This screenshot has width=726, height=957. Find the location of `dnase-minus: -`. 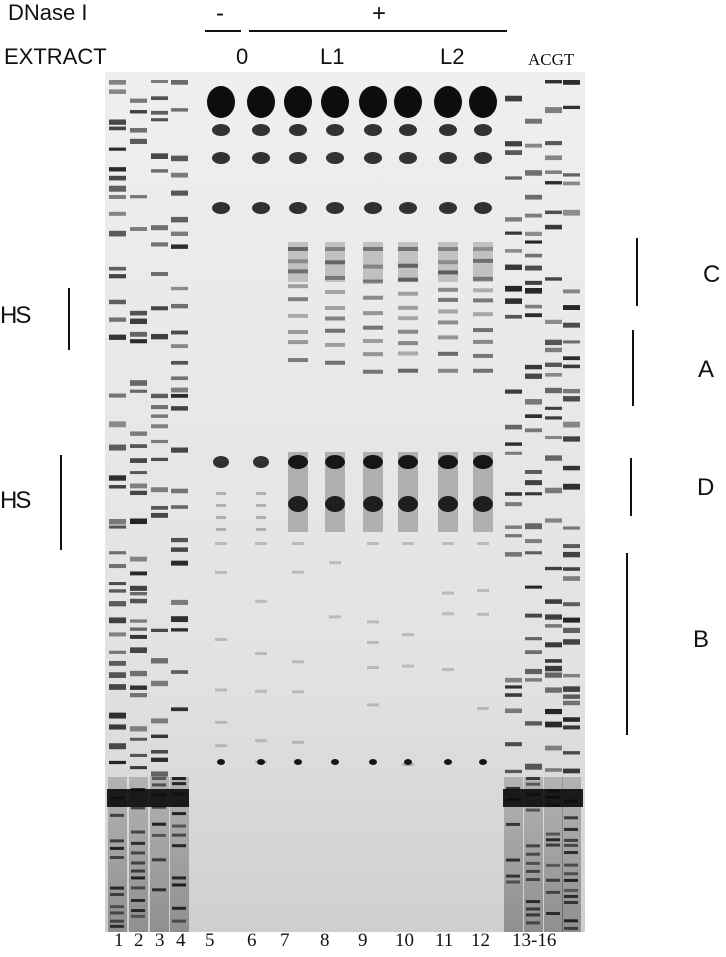

dnase-minus: - is located at coordinates (220, 13).